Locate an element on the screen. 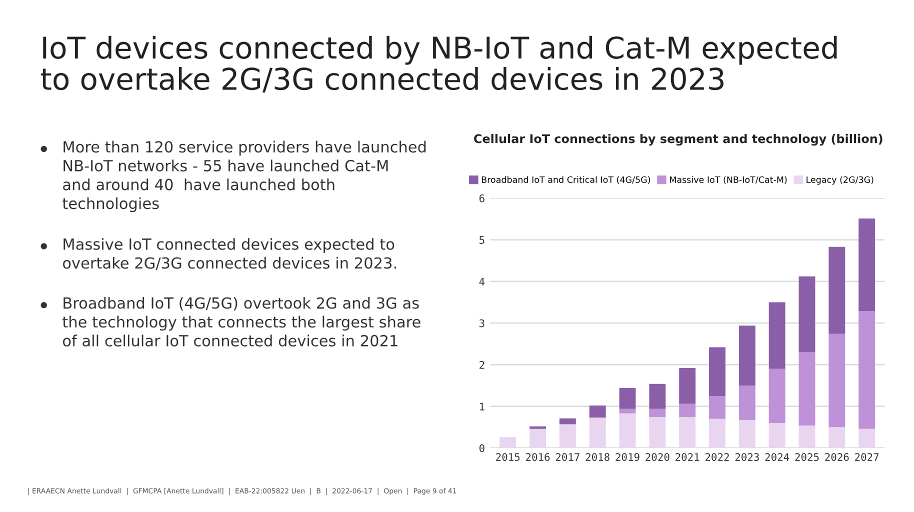 This screenshot has width=914, height=512. chart-subtitle: Cellular IoT connections by segment and technology (billion) is located at coordinates (678, 140).